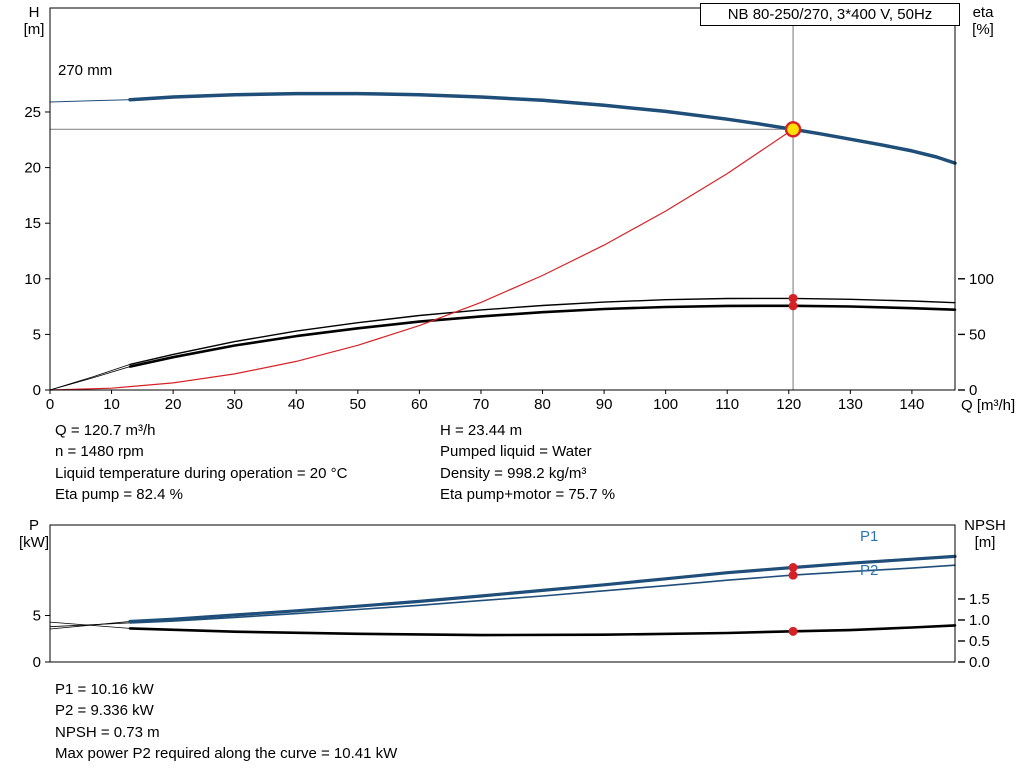 This screenshot has height=781, width=1024. I want to click on y-right-tick-label: 0.0, so click(979, 662).